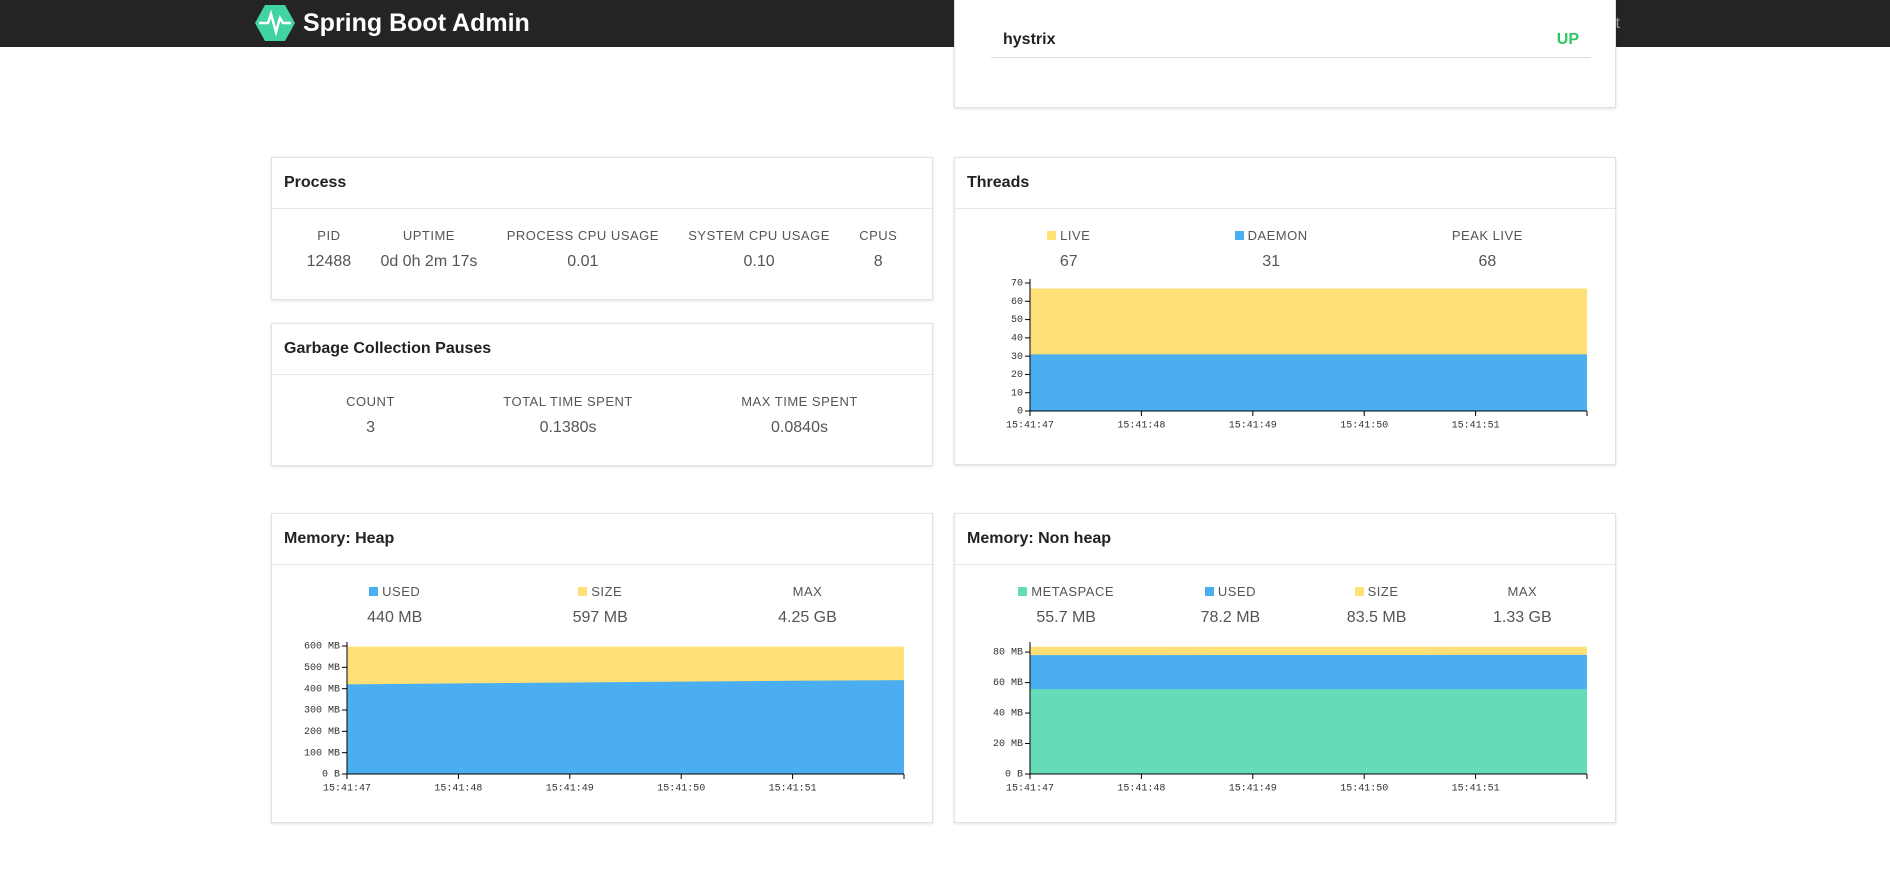 The image size is (1890, 892). Describe the element at coordinates (1029, 39) in the screenshot. I see `health-name: hystrix` at that location.